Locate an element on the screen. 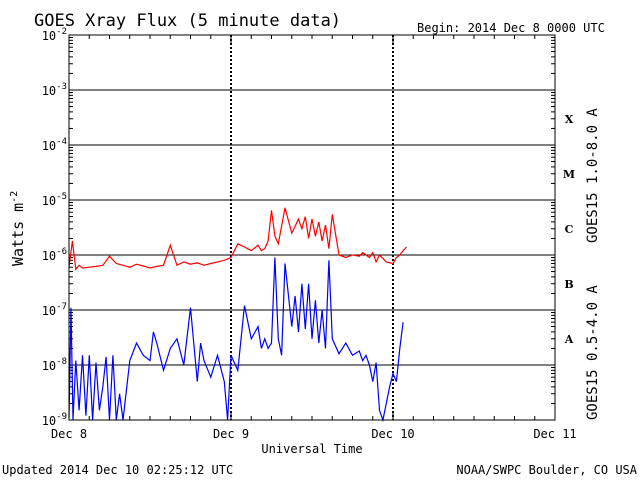 The height and width of the screenshot is (480, 640). y-tick-label-7: 10⁻² is located at coordinates (54, 35).